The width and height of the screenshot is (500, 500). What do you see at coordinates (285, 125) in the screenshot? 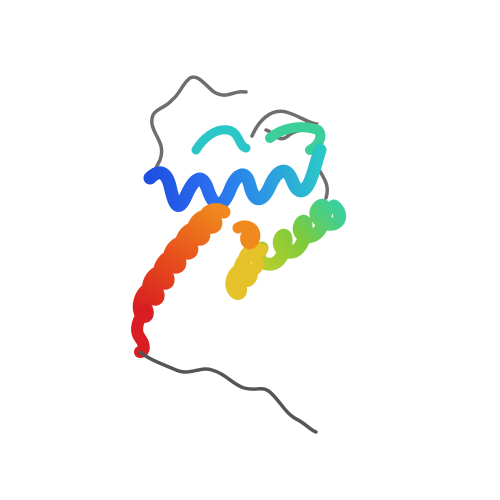
I see `coil-upper-right` at bounding box center [285, 125].